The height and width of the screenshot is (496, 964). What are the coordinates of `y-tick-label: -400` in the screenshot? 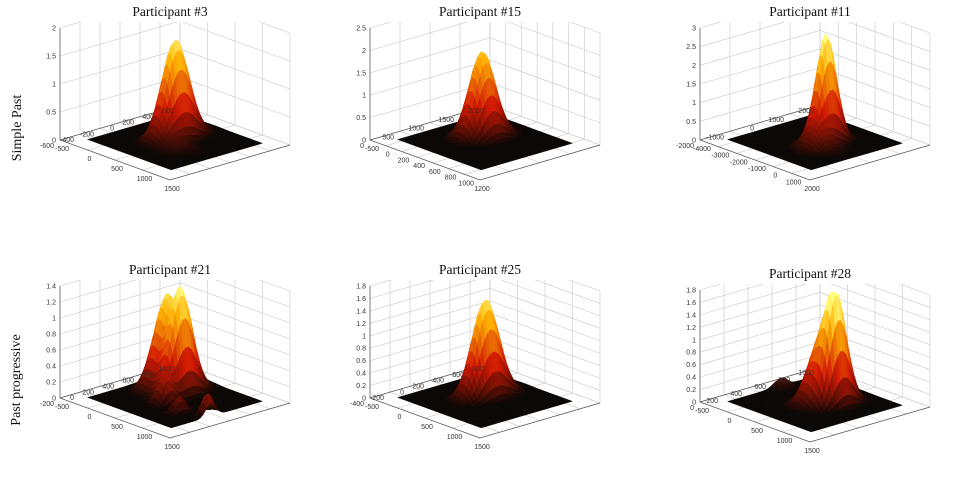 It's located at (67, 140).